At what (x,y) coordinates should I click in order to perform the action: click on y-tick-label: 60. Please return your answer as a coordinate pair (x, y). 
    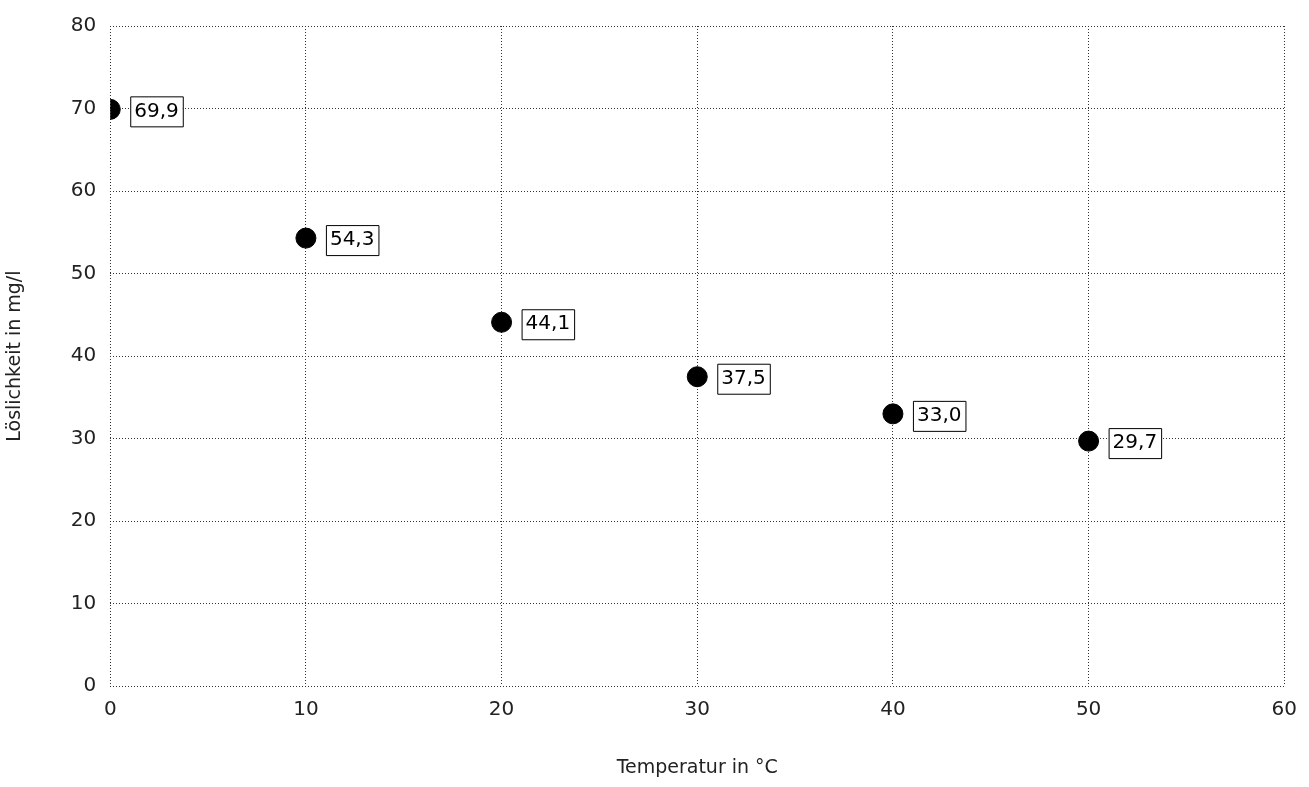
    Looking at the image, I should click on (83, 189).